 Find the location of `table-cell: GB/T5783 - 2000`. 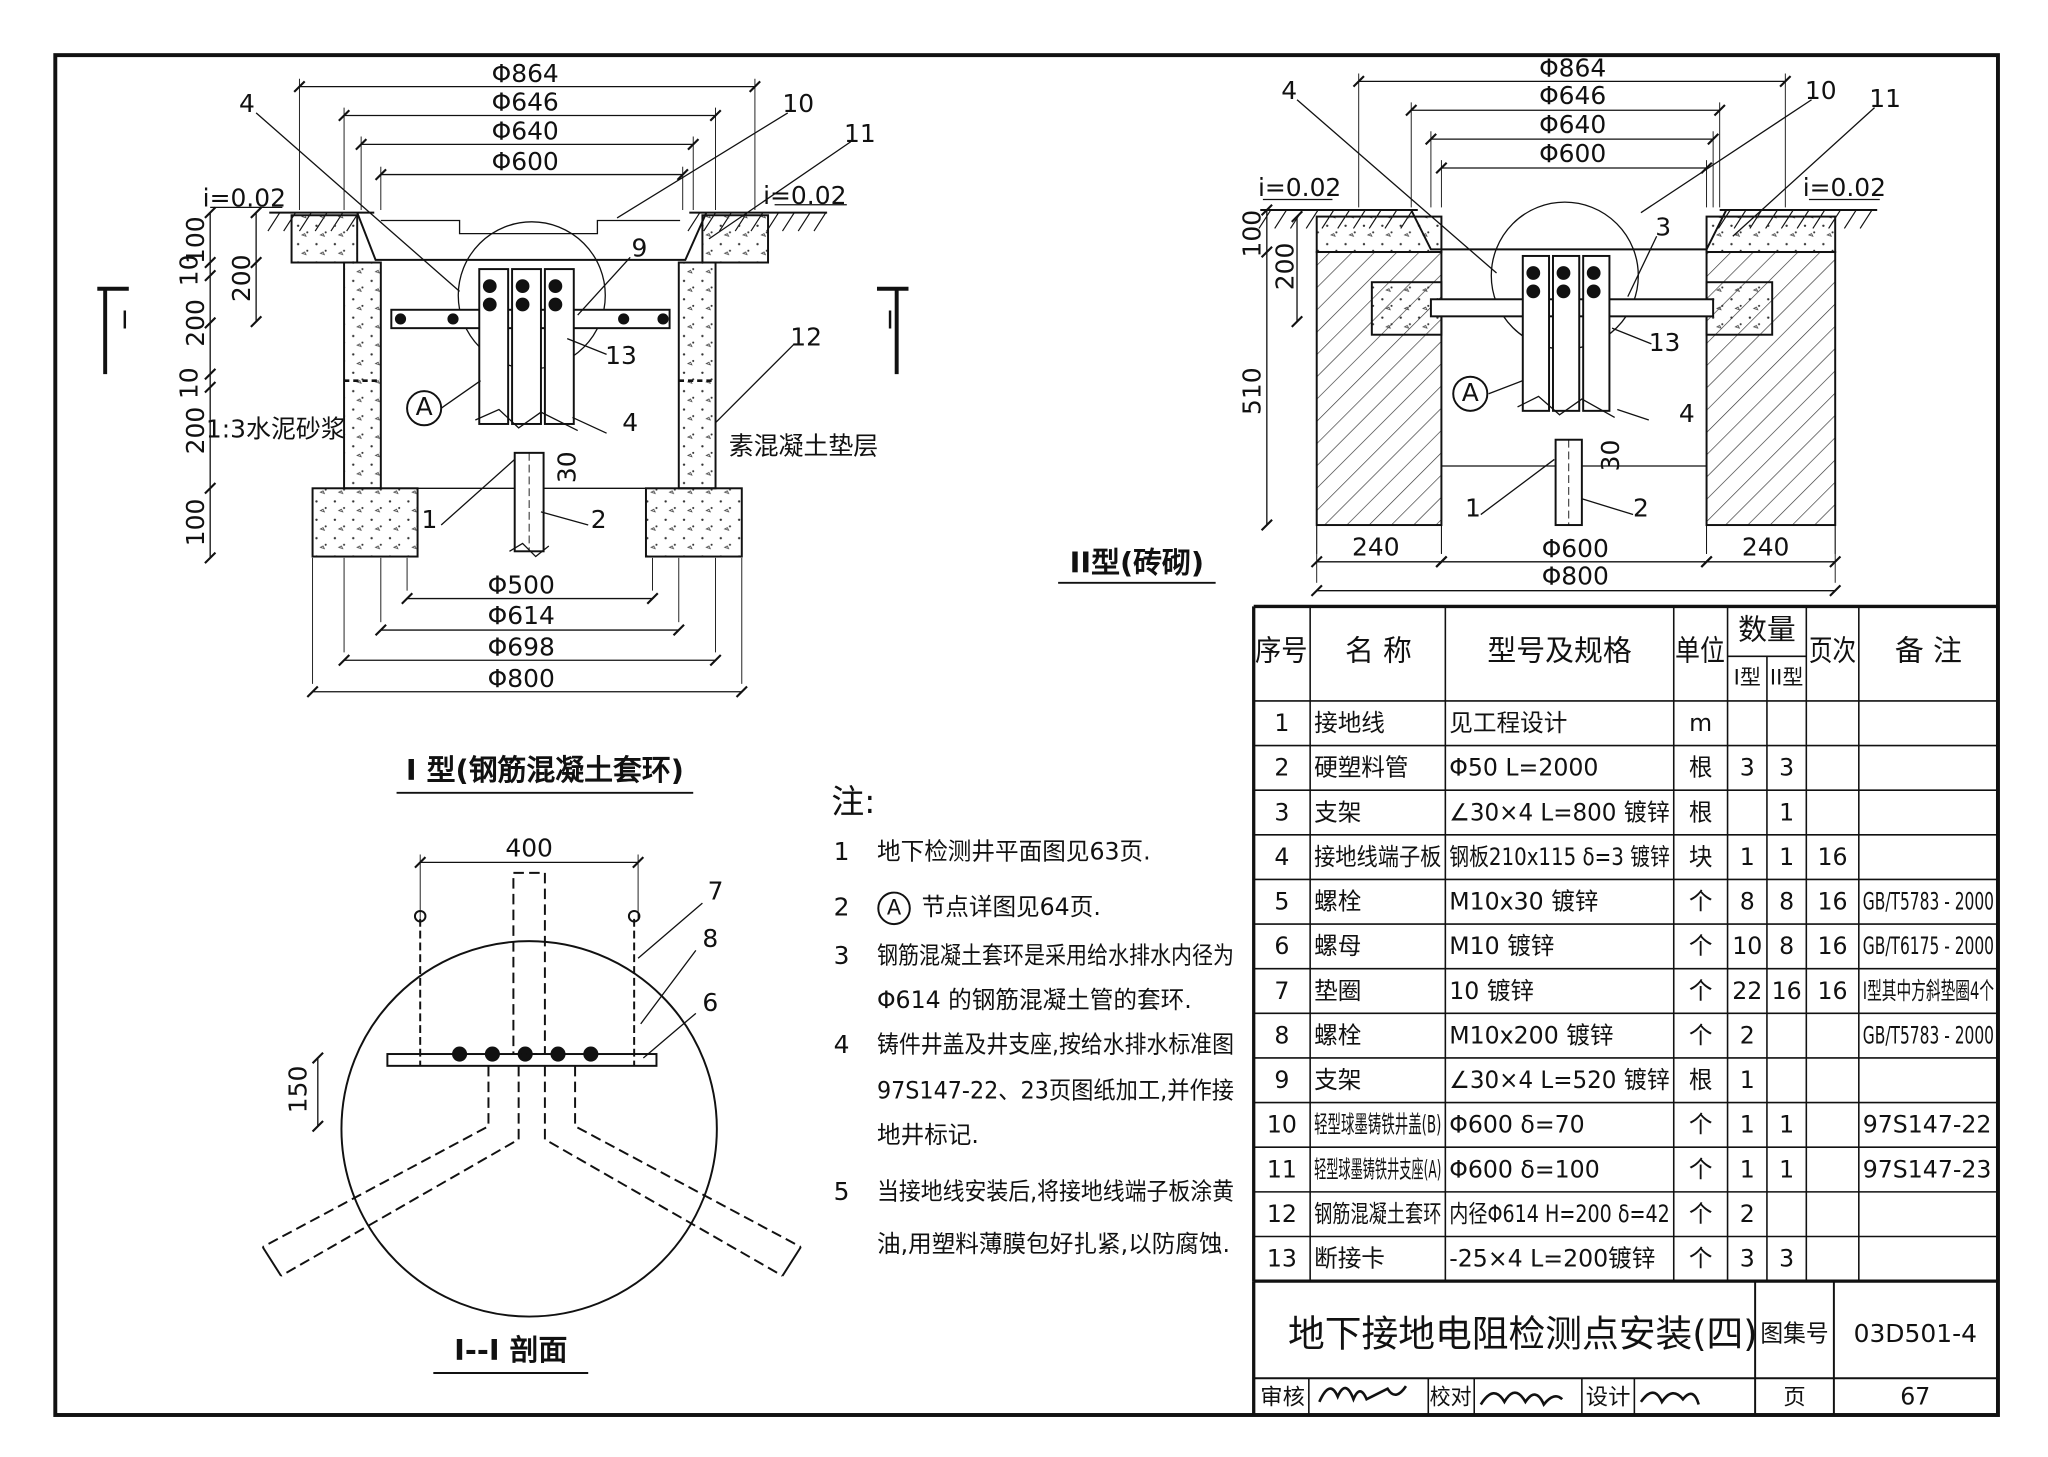

table-cell: GB/T5783 - 2000 is located at coordinates (1928, 902).